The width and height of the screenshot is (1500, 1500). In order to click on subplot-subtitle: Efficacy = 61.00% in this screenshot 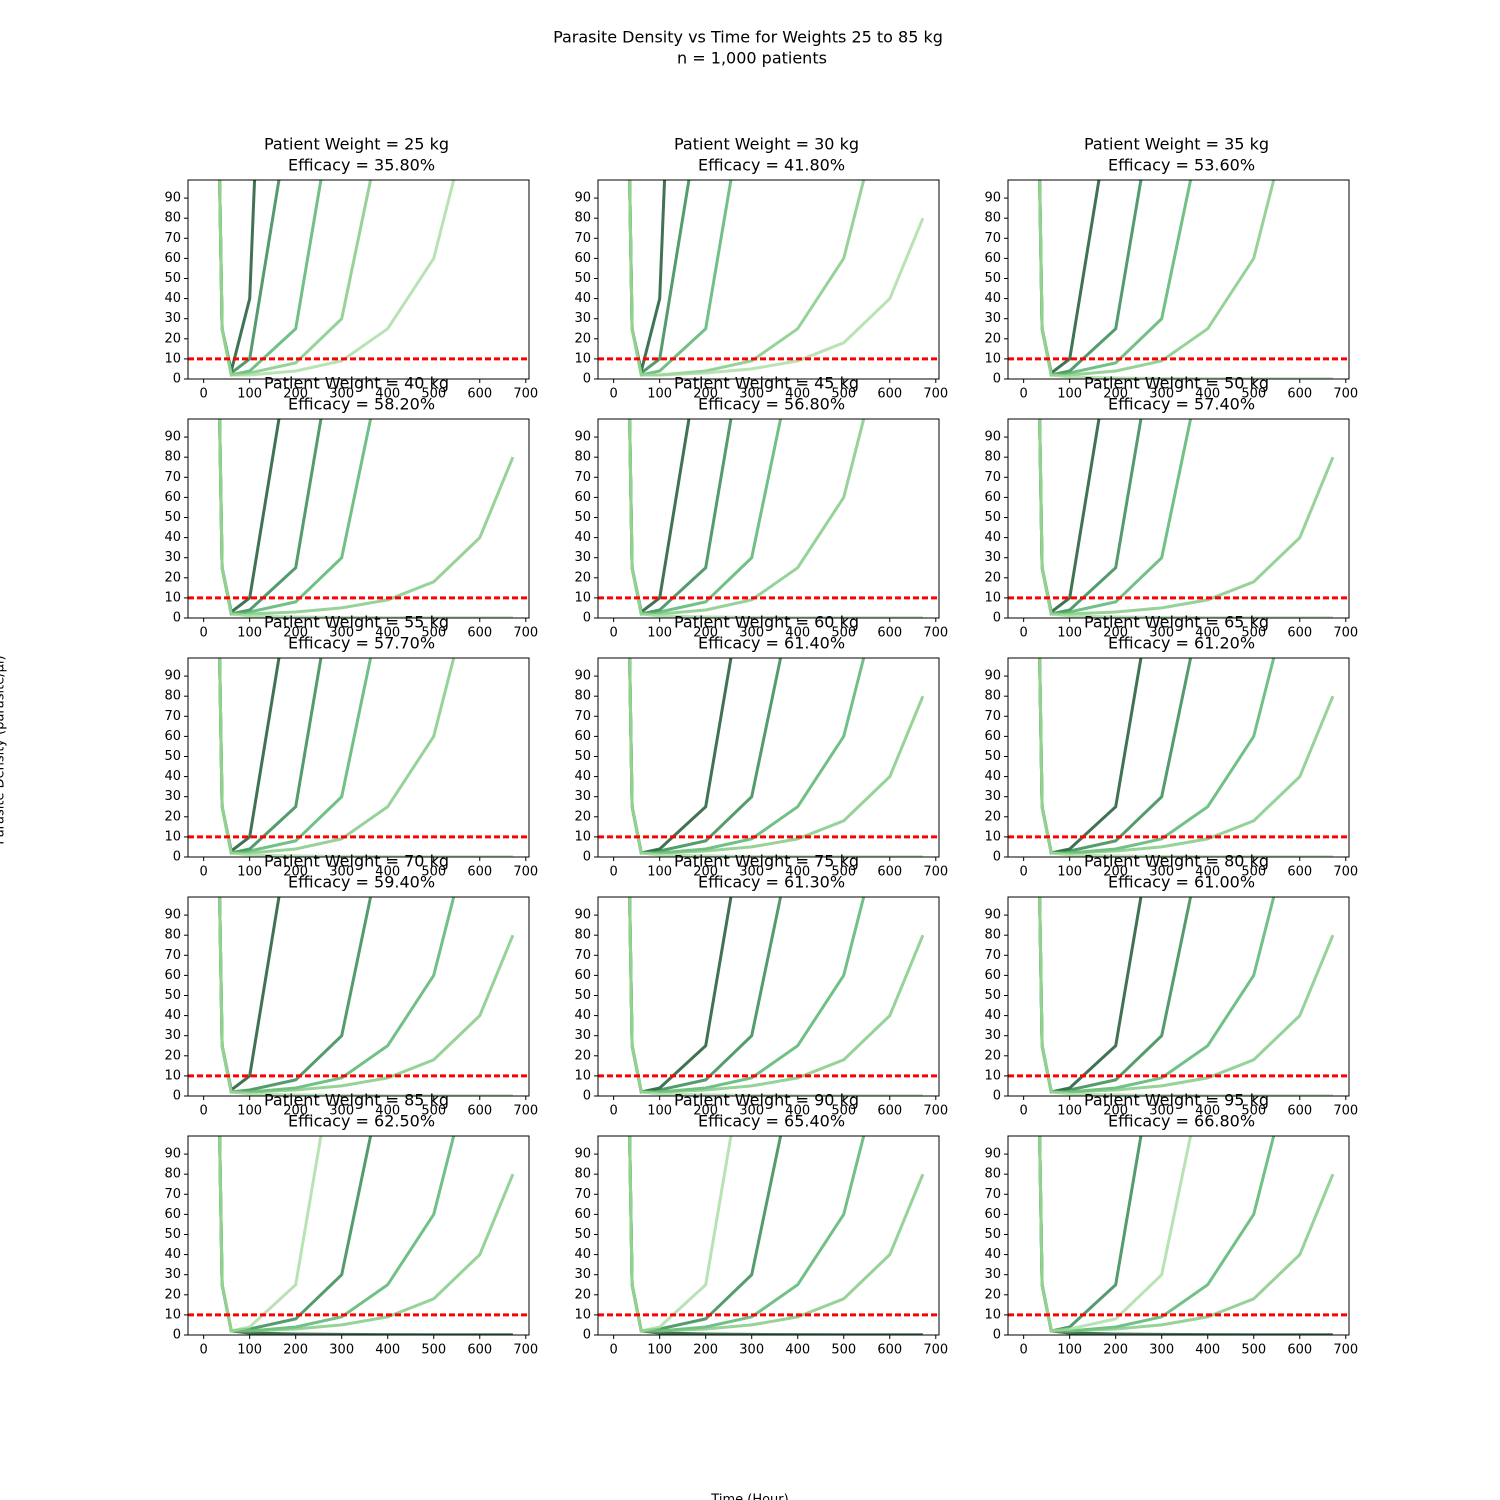, I will do `click(1181, 882)`.